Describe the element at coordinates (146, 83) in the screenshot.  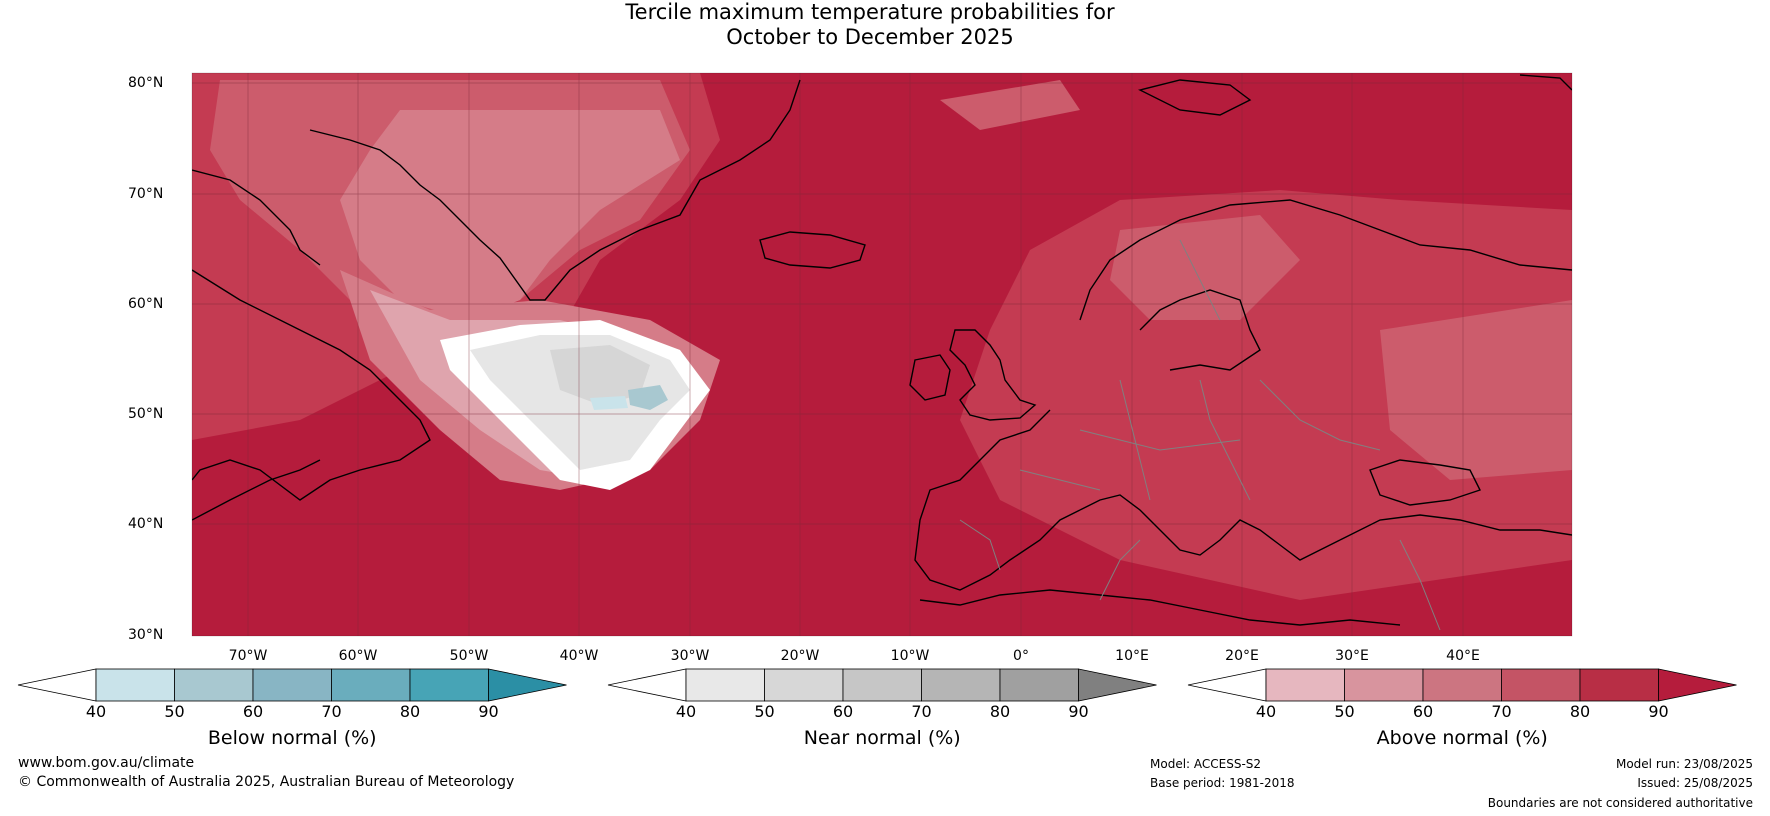
I see `lat-label-80n: 80°N` at that location.